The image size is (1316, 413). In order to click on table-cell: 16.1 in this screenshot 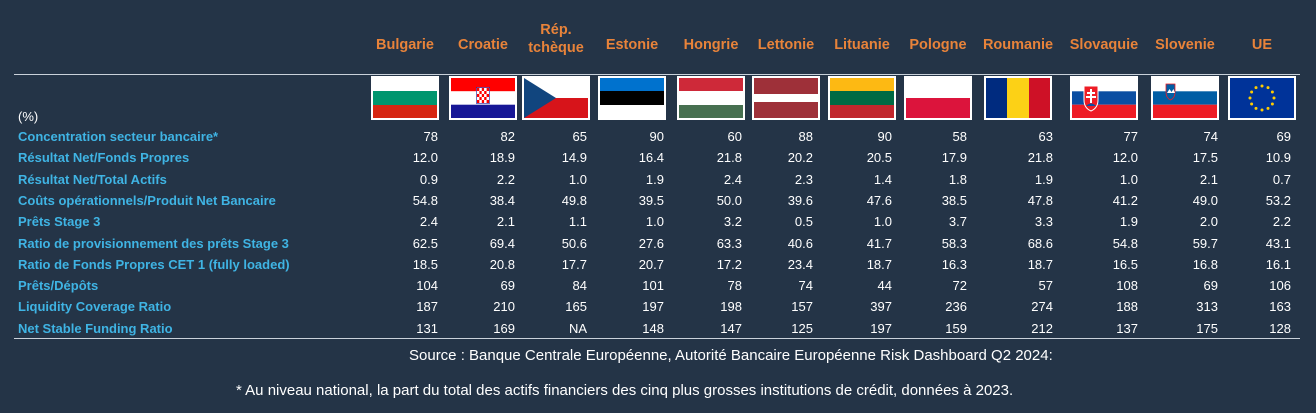, I will do `click(1278, 264)`.